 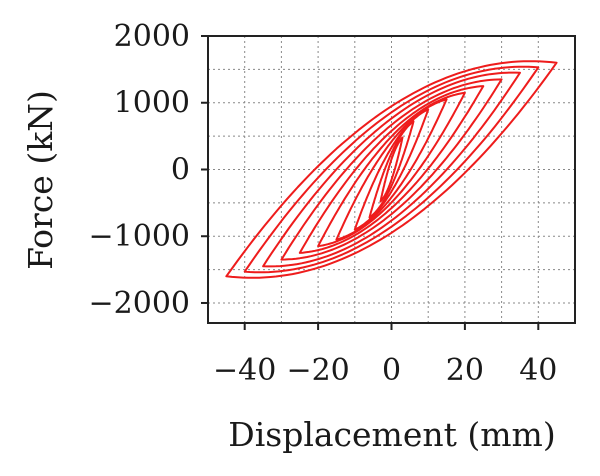 I want to click on y-tick-label: −2000, so click(x=139, y=303).